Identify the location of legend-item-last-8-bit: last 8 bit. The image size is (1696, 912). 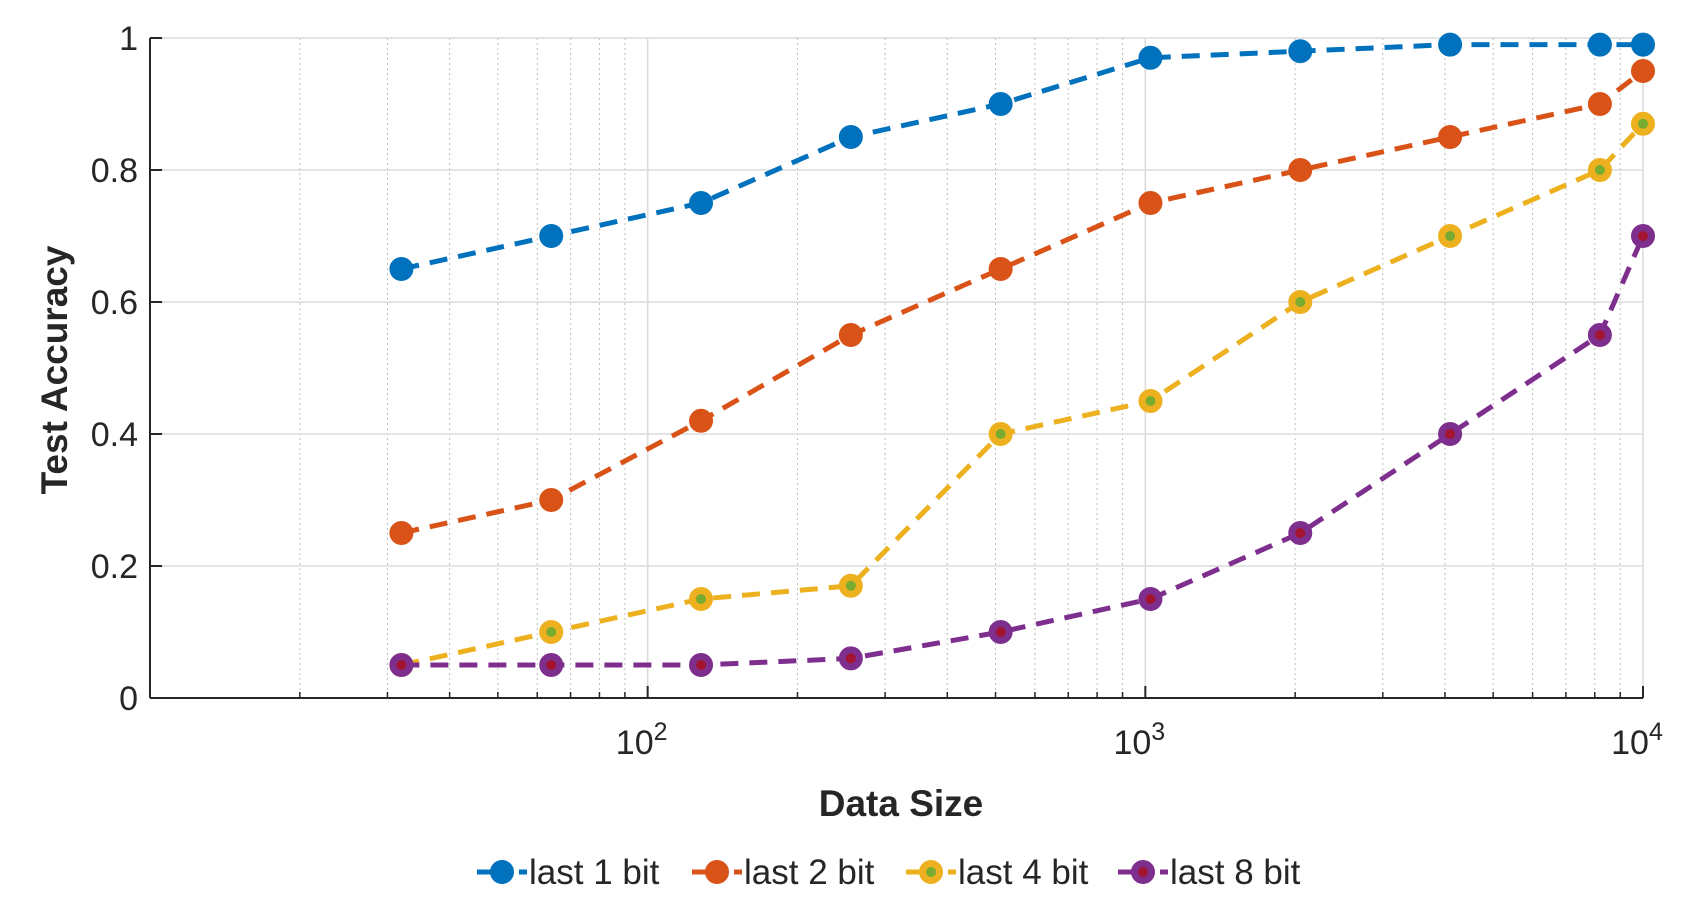
(1209, 872).